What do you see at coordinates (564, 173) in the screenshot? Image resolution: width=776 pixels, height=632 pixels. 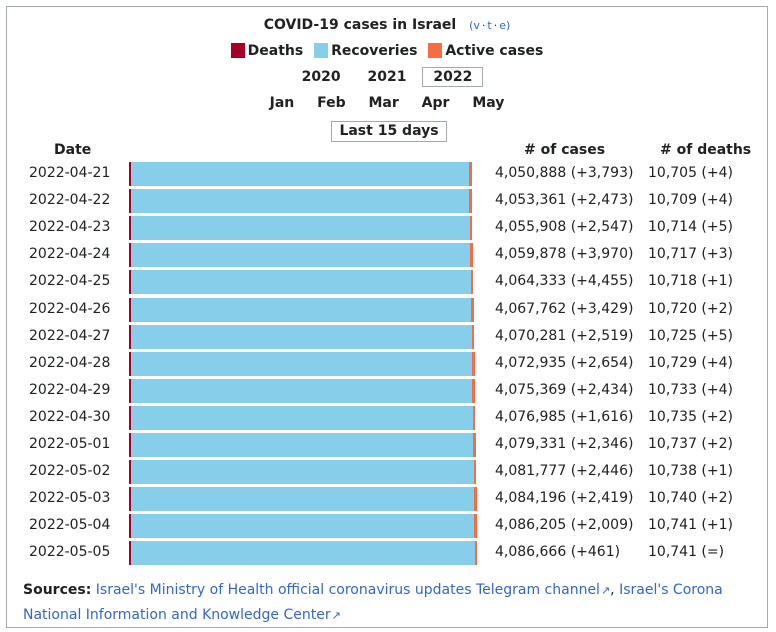 I see `cases-label: 4,050,888 (+3,793)` at bounding box center [564, 173].